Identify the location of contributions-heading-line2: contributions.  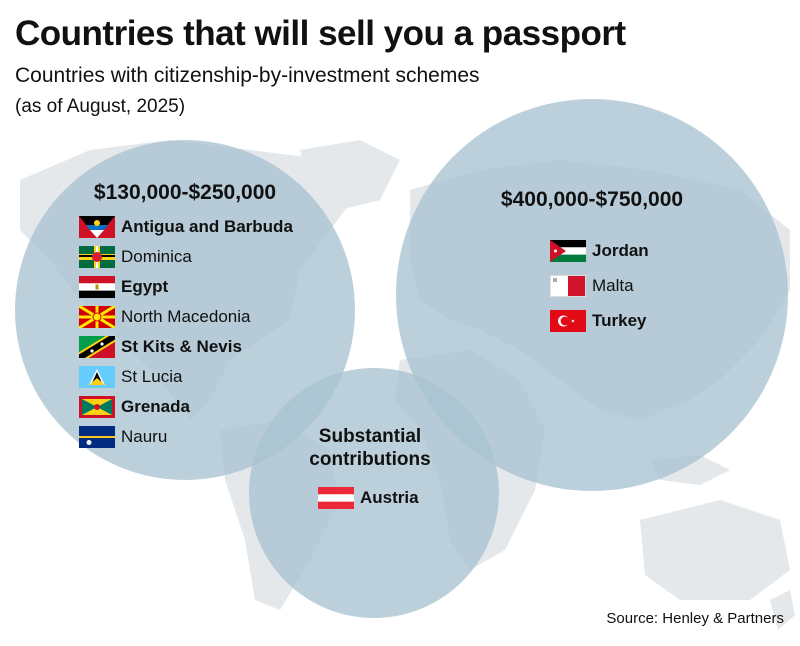
(370, 459).